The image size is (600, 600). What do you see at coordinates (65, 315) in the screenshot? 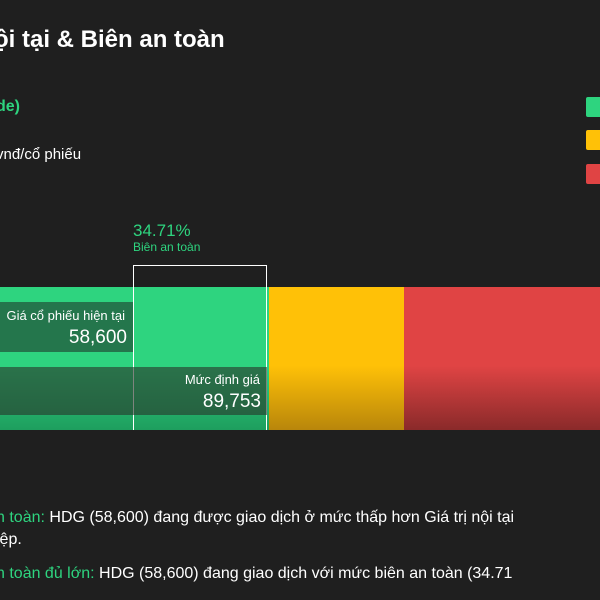
I see `current-price-label: Giá cổ phiếu hiện tại` at bounding box center [65, 315].